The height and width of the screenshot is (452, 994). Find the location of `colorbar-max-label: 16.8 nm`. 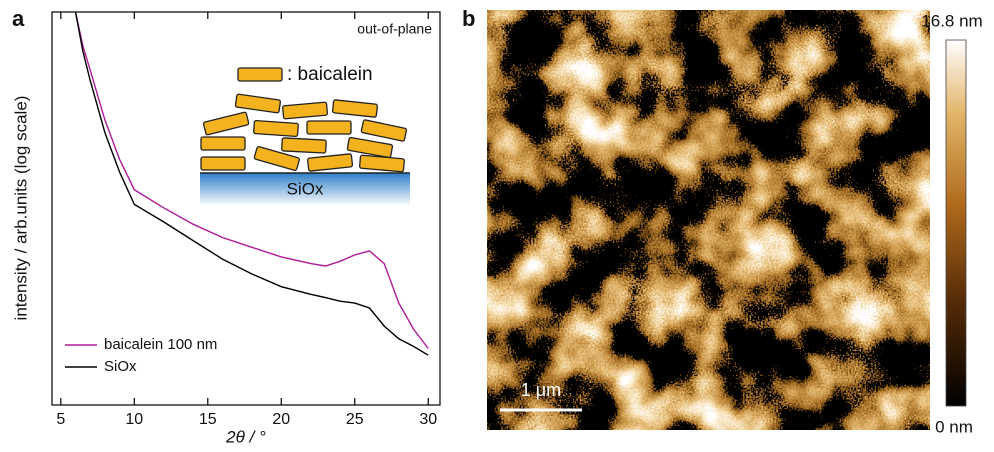

colorbar-max-label: 16.8 nm is located at coordinates (951, 20).